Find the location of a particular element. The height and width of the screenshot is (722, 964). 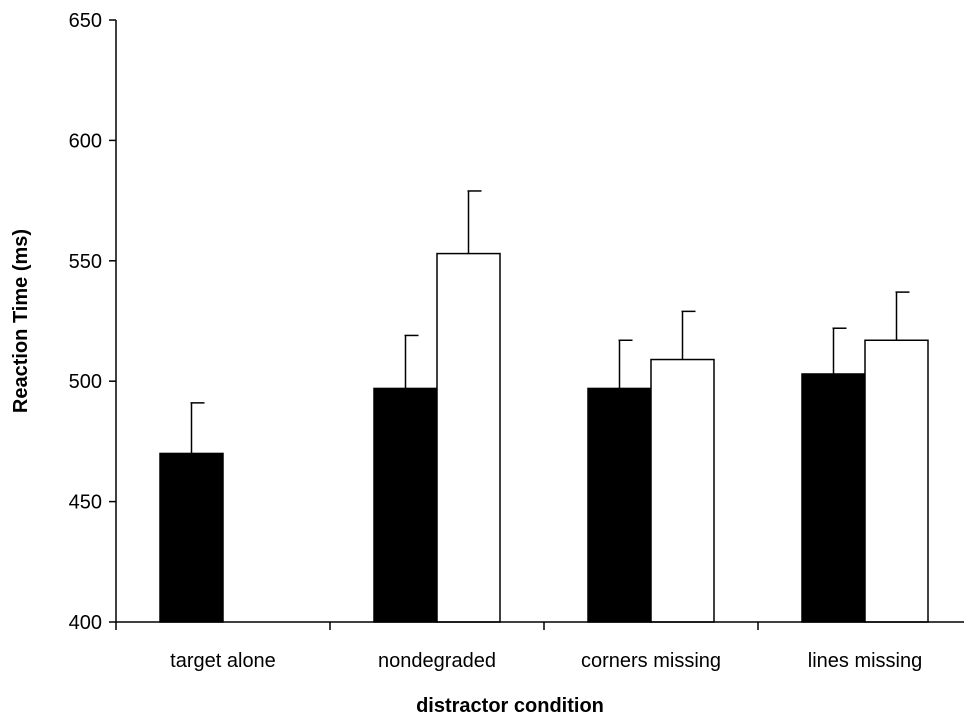

y-tick-label: 650 is located at coordinates (85, 21).